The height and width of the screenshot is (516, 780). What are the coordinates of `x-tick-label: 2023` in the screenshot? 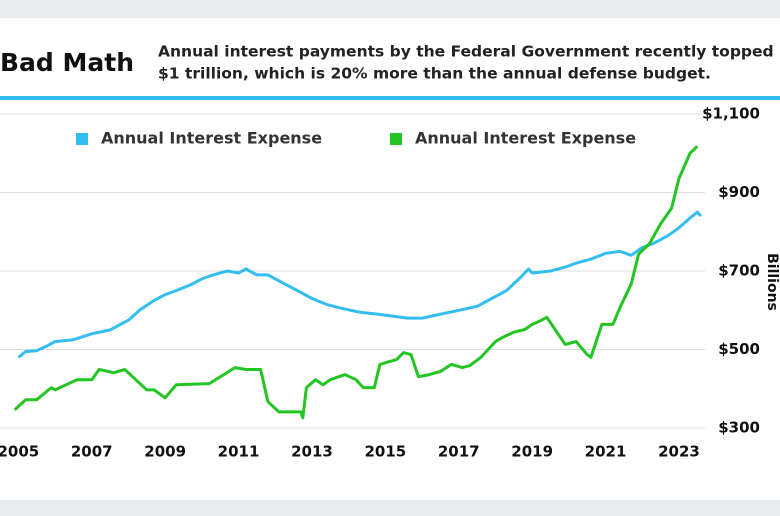 It's located at (679, 452).